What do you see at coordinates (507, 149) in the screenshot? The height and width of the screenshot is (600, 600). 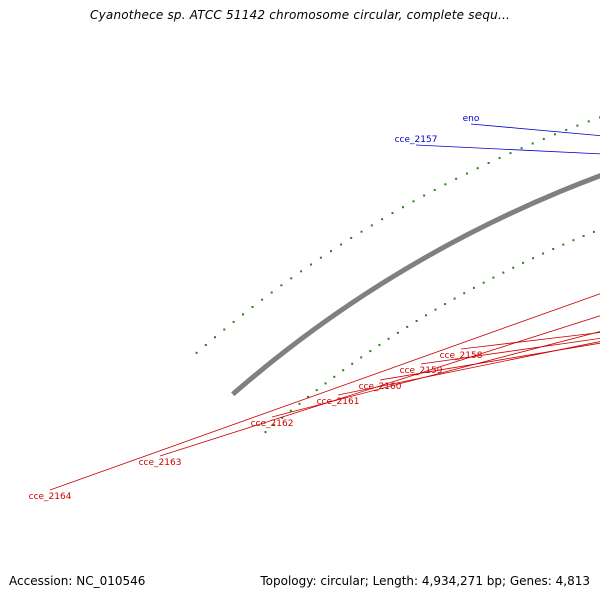 I see `gene-cce-2157-leader` at bounding box center [507, 149].